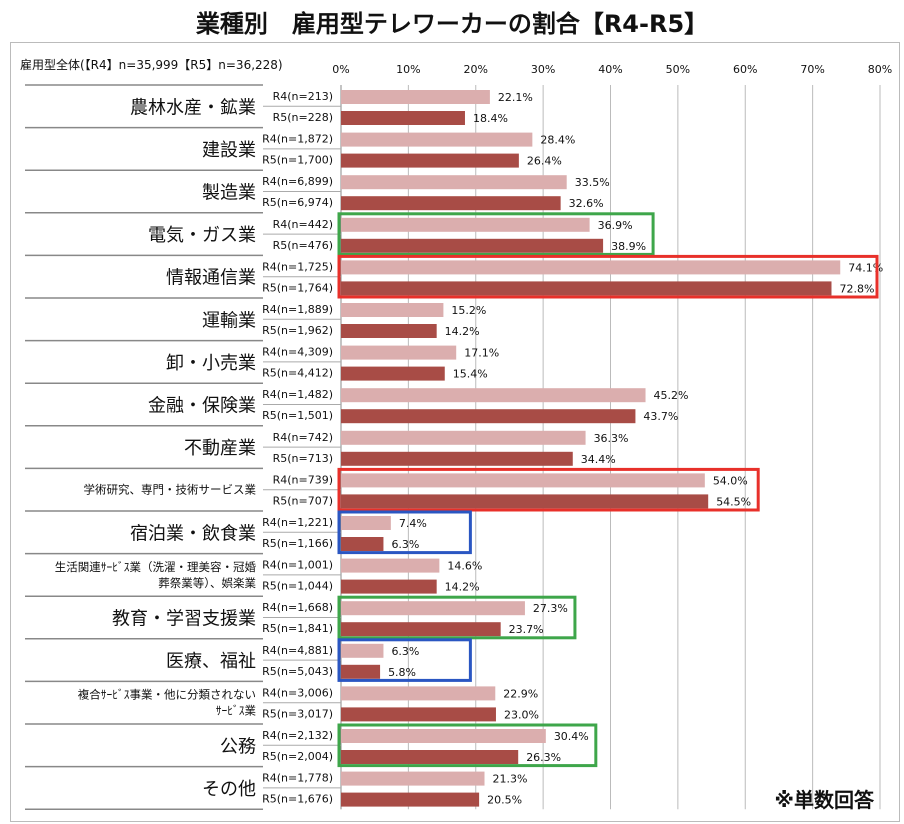 This screenshot has width=904, height=824. Describe the element at coordinates (229, 789) in the screenshot. I see `category-label: その他` at that location.